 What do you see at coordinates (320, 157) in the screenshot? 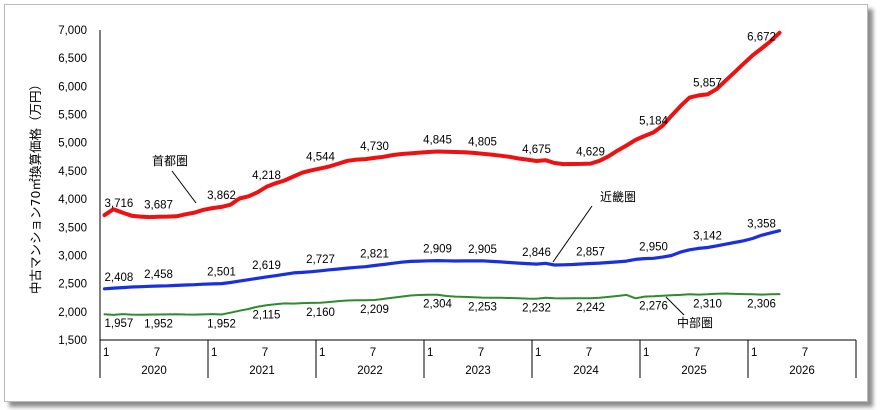
I see `data-label: 4,544` at bounding box center [320, 157].